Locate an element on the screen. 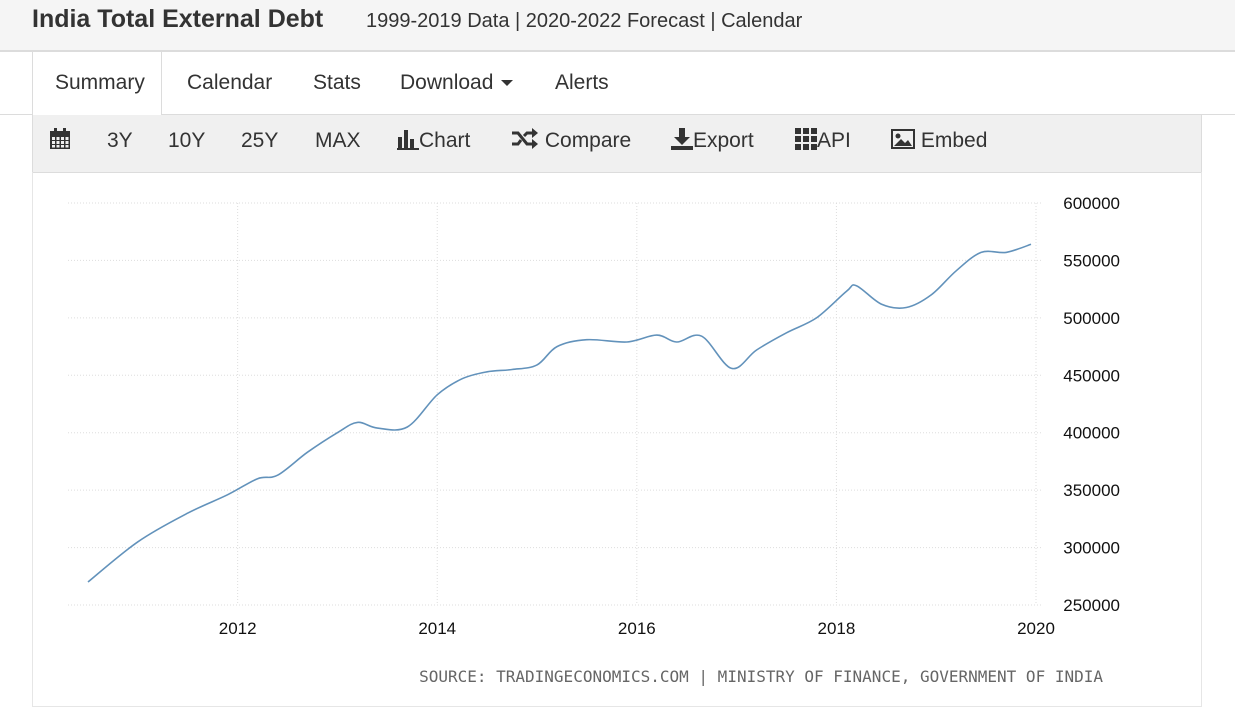 The width and height of the screenshot is (1235, 719). tab-download: Download is located at coordinates (457, 83).